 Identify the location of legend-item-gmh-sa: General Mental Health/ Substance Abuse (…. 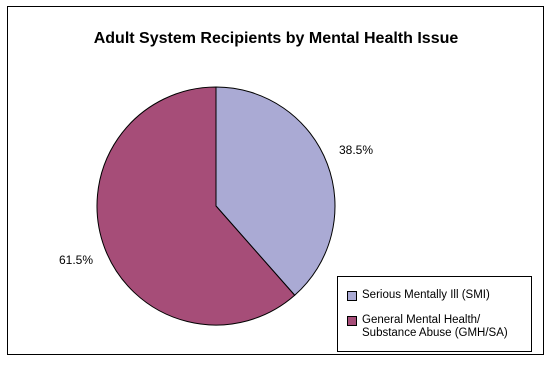
(427, 327).